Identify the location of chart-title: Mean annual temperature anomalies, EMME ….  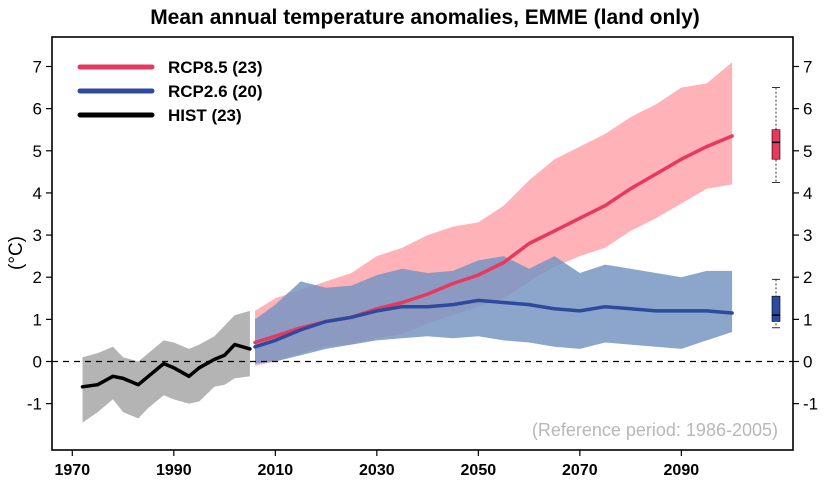
(425, 17).